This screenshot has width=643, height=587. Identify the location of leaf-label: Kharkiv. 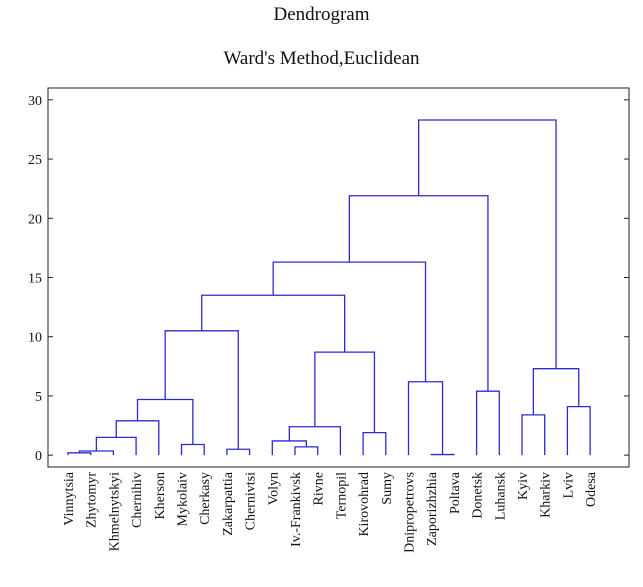
(546, 495).